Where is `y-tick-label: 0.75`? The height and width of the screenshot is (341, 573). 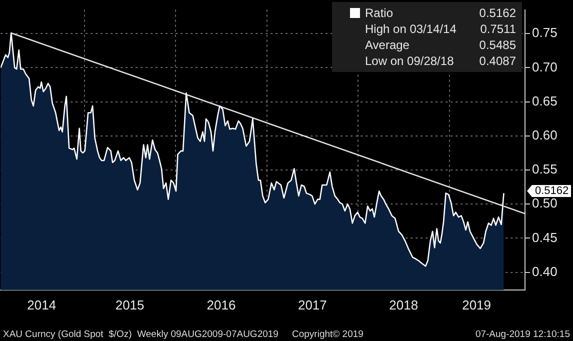
y-tick-label: 0.75 is located at coordinates (545, 32).